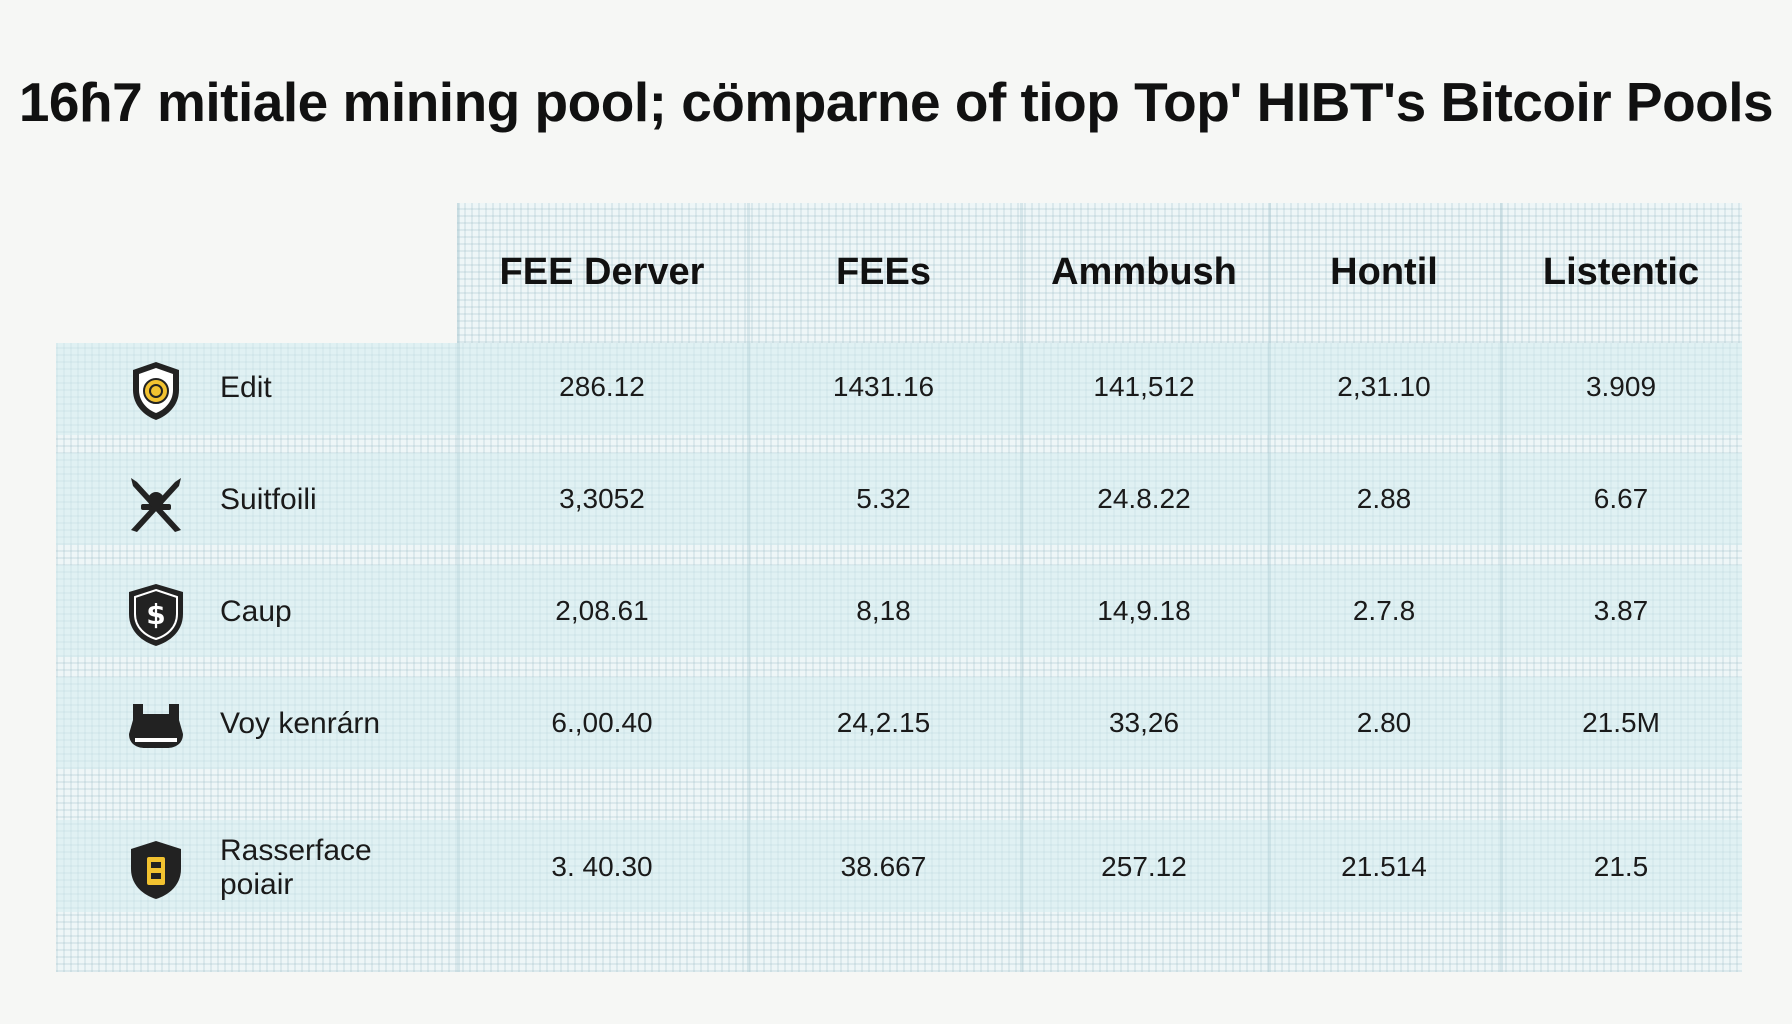 The width and height of the screenshot is (1792, 1024). I want to click on table-cell: 2.80, so click(1384, 722).